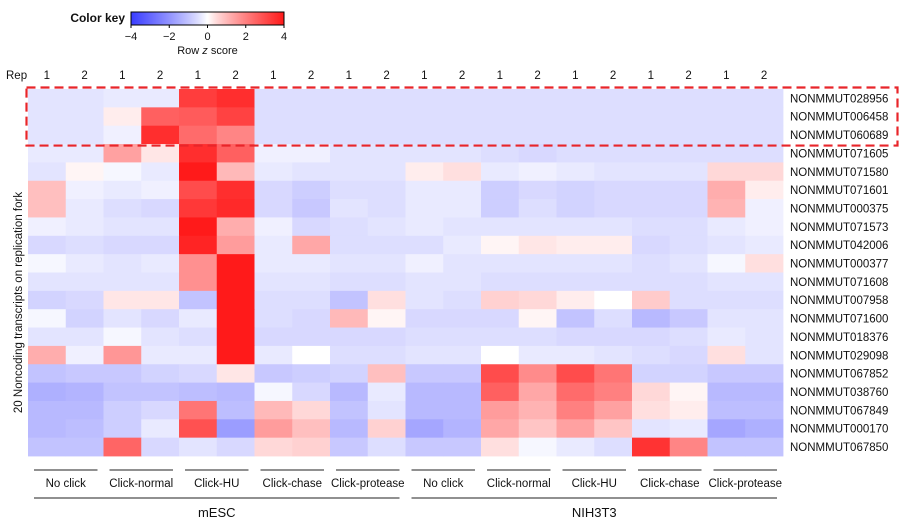 This screenshot has width=914, height=529. What do you see at coordinates (97, 18) in the screenshot?
I see `color-key-title: Color key` at bounding box center [97, 18].